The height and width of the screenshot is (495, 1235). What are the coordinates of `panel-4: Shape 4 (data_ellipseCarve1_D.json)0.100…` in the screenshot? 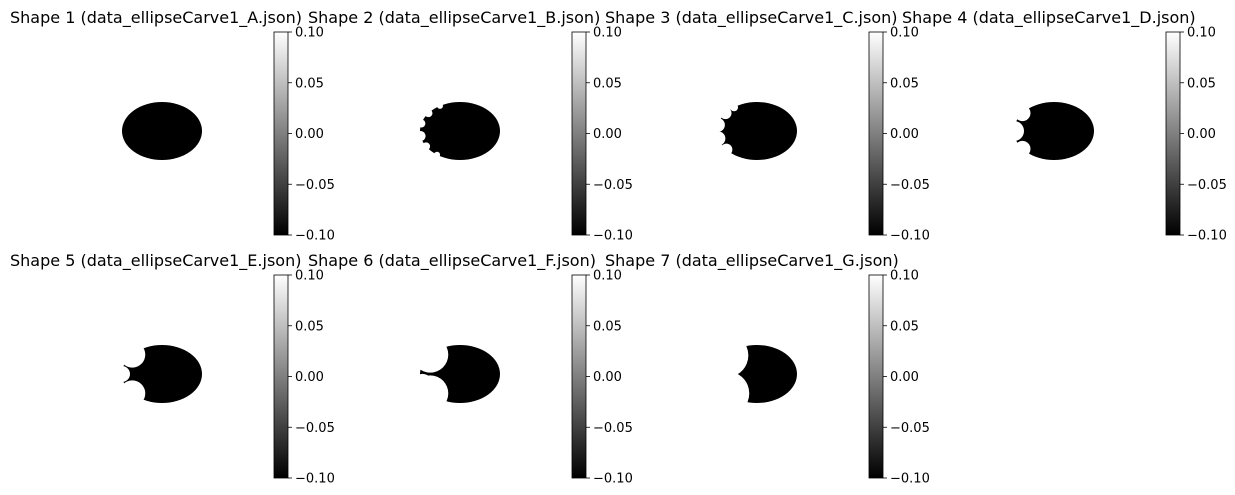 It's located at (1064, 126).